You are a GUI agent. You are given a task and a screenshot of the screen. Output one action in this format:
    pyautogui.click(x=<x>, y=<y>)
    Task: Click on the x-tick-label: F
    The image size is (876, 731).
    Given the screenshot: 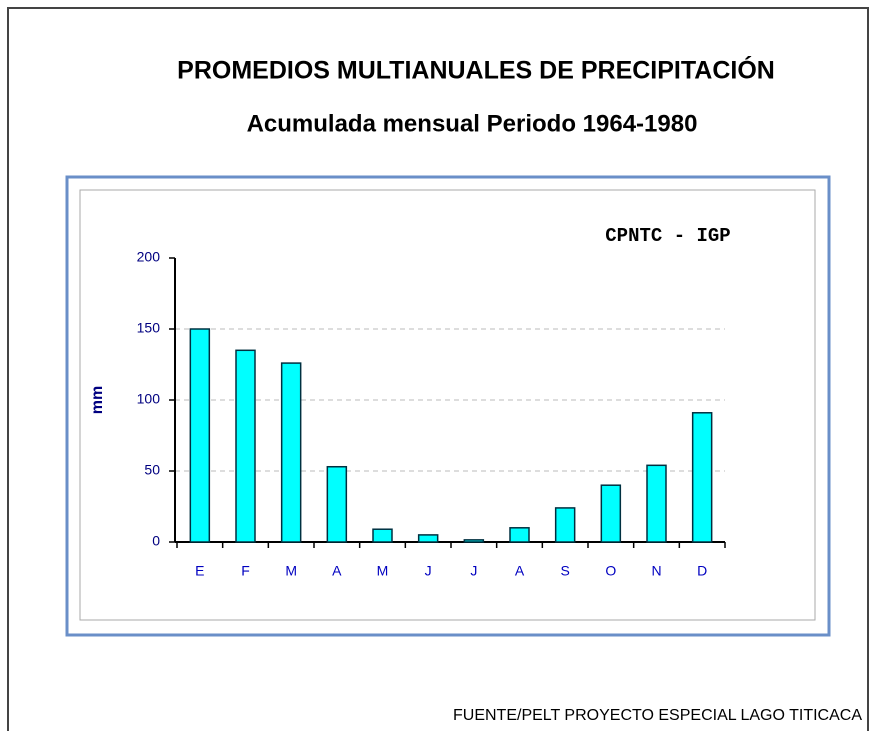 What is the action you would take?
    pyautogui.click(x=245, y=571)
    